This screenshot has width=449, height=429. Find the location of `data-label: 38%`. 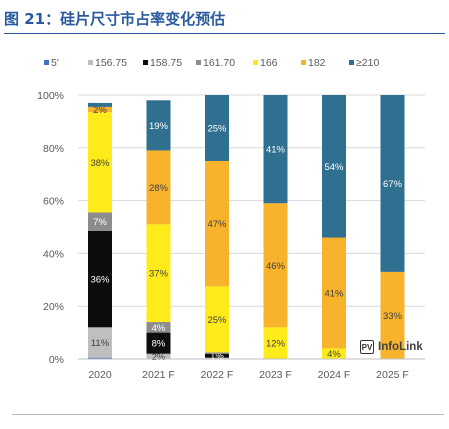

data-label: 38% is located at coordinates (100, 163).